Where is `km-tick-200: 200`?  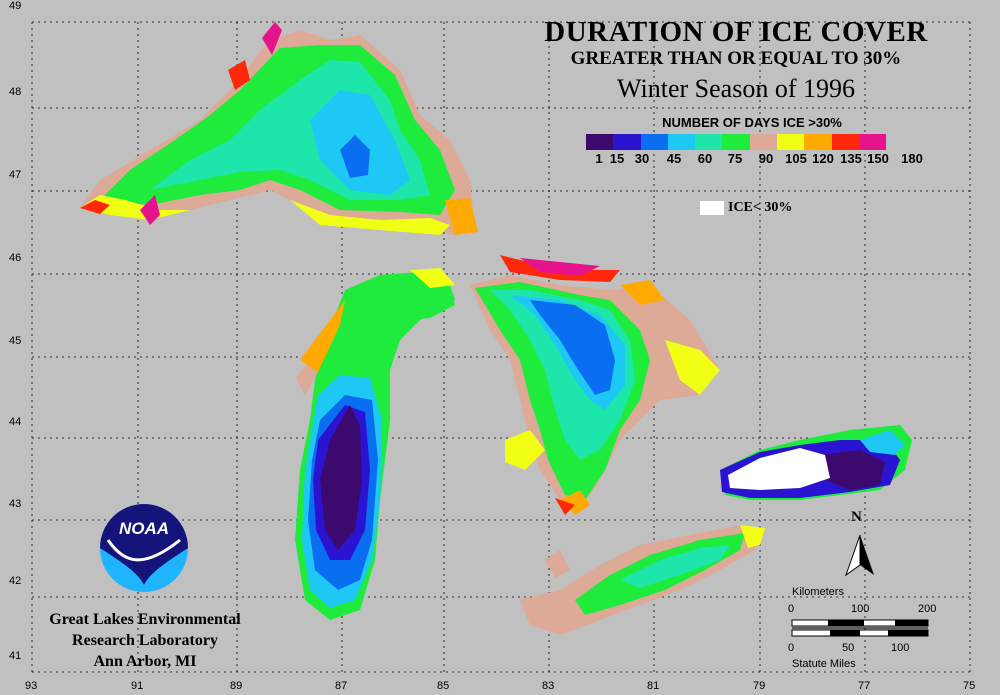
km-tick-200: 200 is located at coordinates (927, 609).